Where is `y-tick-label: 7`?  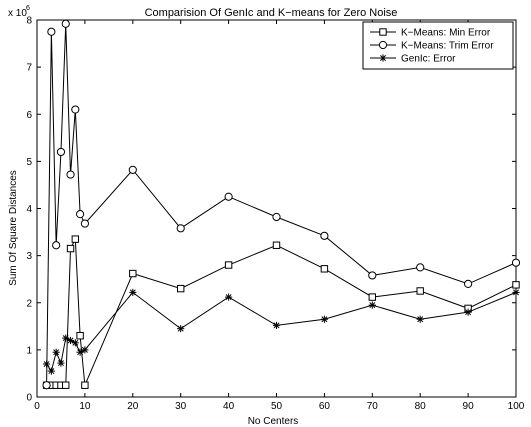
y-tick-label: 7 is located at coordinates (29, 68).